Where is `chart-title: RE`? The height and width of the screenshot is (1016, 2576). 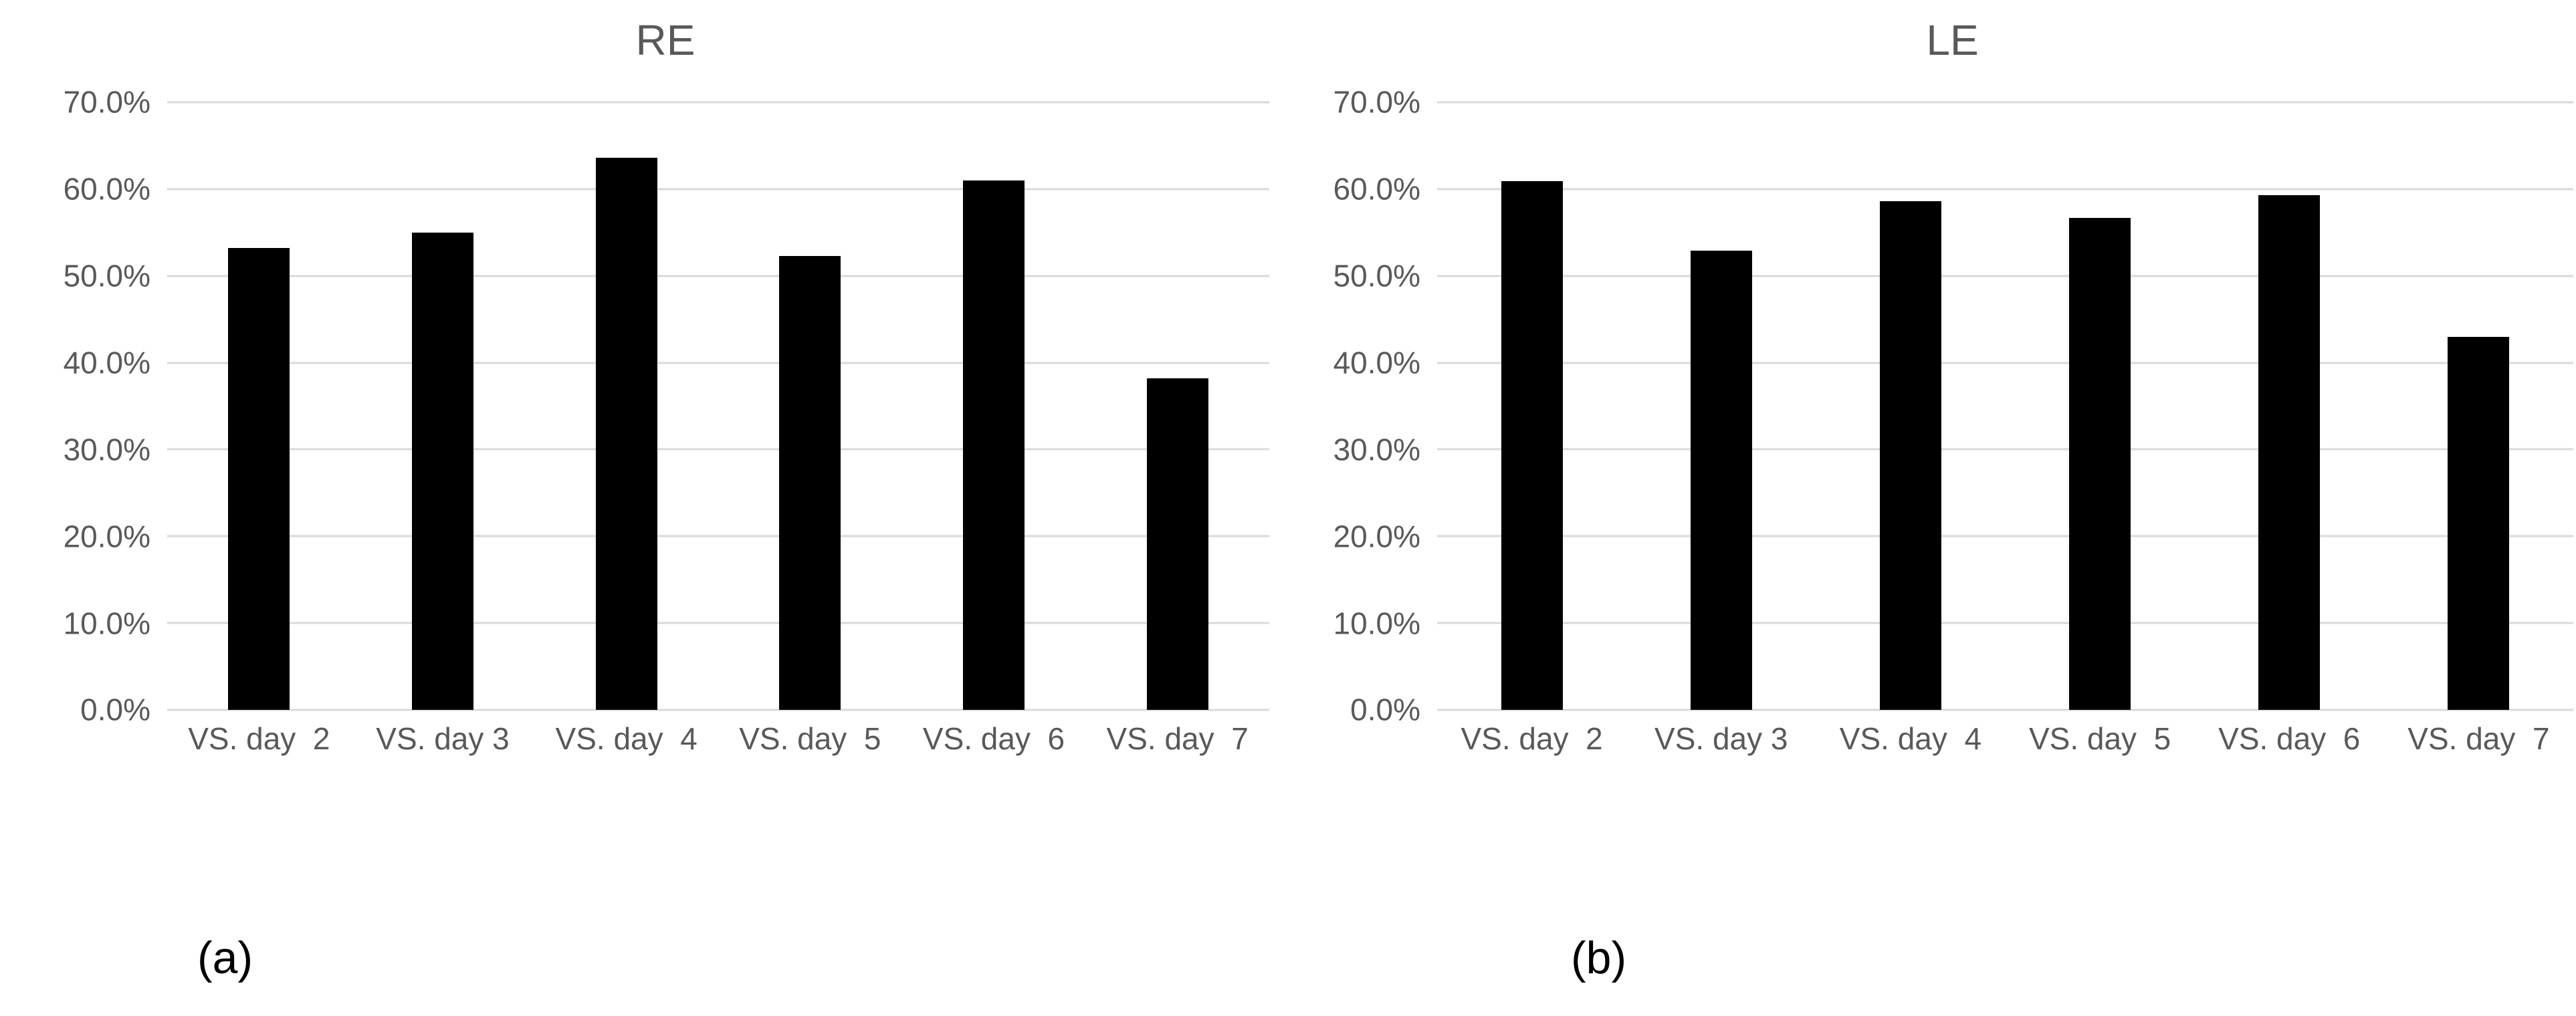 chart-title: RE is located at coordinates (665, 40).